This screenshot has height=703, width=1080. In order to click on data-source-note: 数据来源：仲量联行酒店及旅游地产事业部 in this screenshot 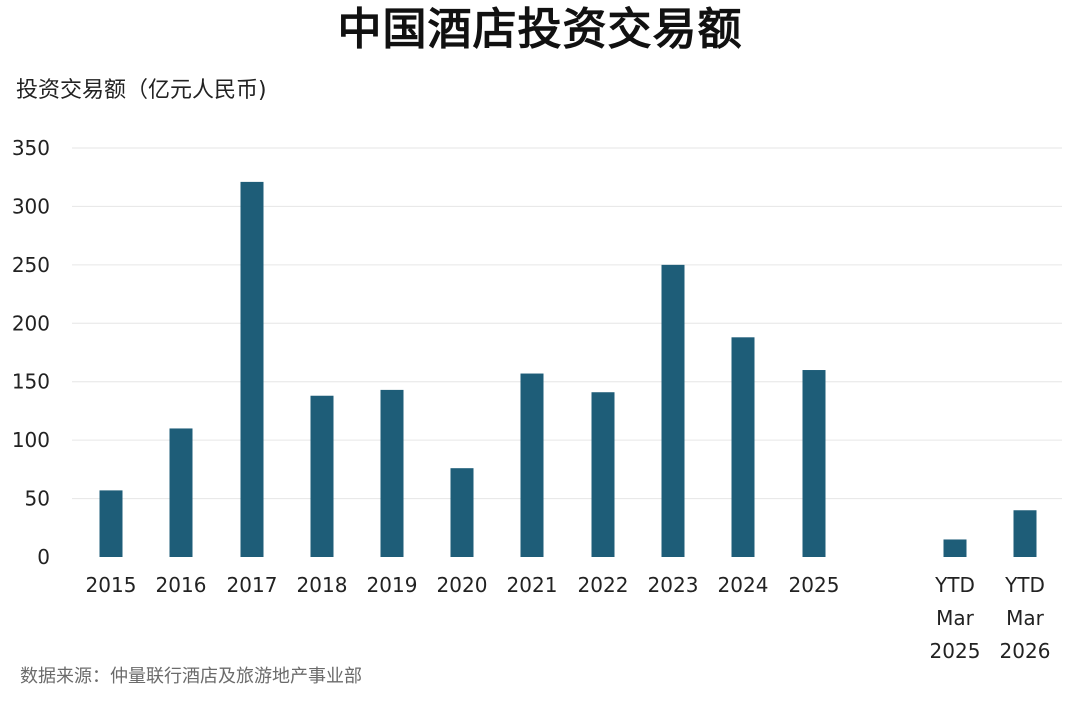, I will do `click(191, 676)`.